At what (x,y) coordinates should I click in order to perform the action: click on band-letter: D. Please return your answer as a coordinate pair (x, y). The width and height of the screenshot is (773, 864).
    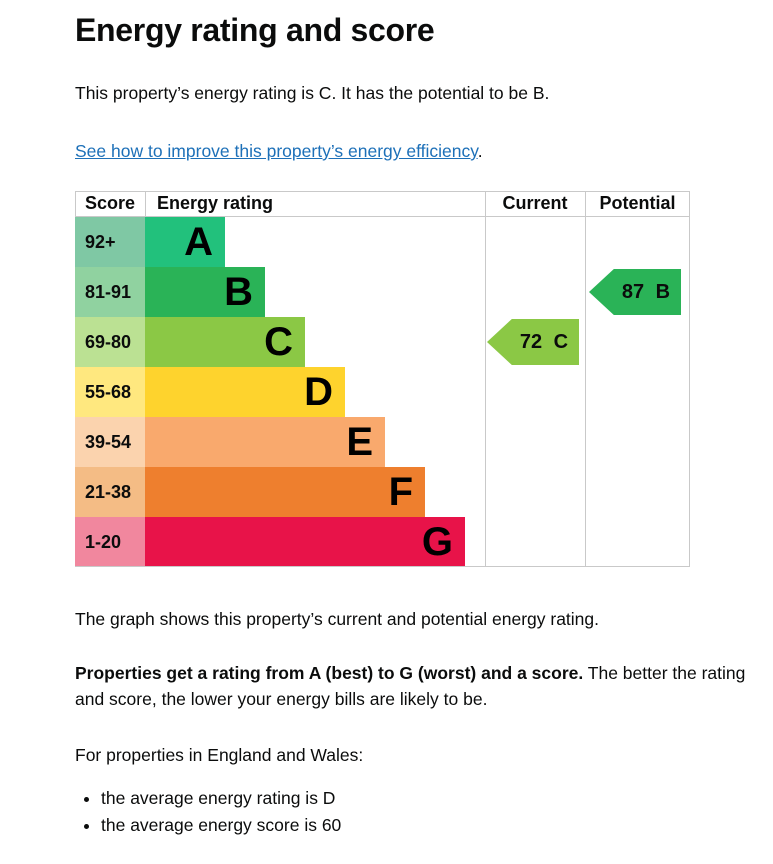
    Looking at the image, I should click on (318, 392).